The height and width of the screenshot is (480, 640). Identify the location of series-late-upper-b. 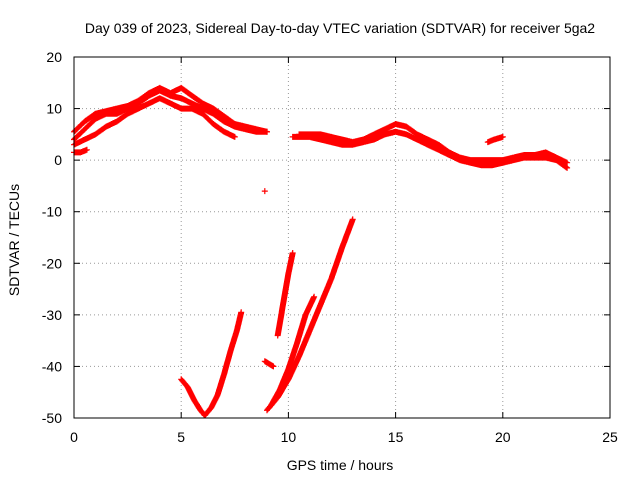
(433, 143).